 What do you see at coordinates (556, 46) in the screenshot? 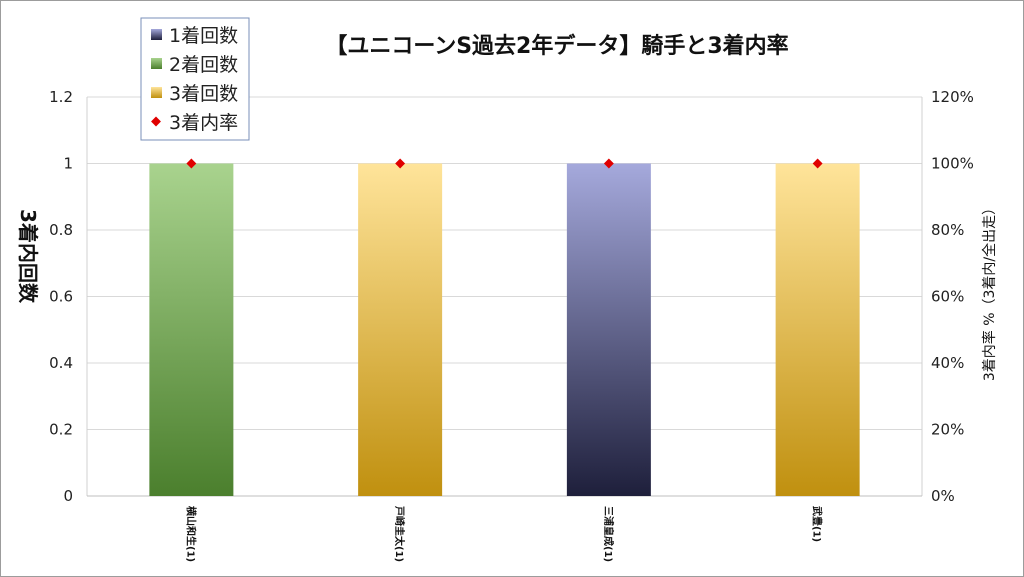
I see `chart-title: 【ユニコーンS過去2年データ】騎手と3着内率` at bounding box center [556, 46].